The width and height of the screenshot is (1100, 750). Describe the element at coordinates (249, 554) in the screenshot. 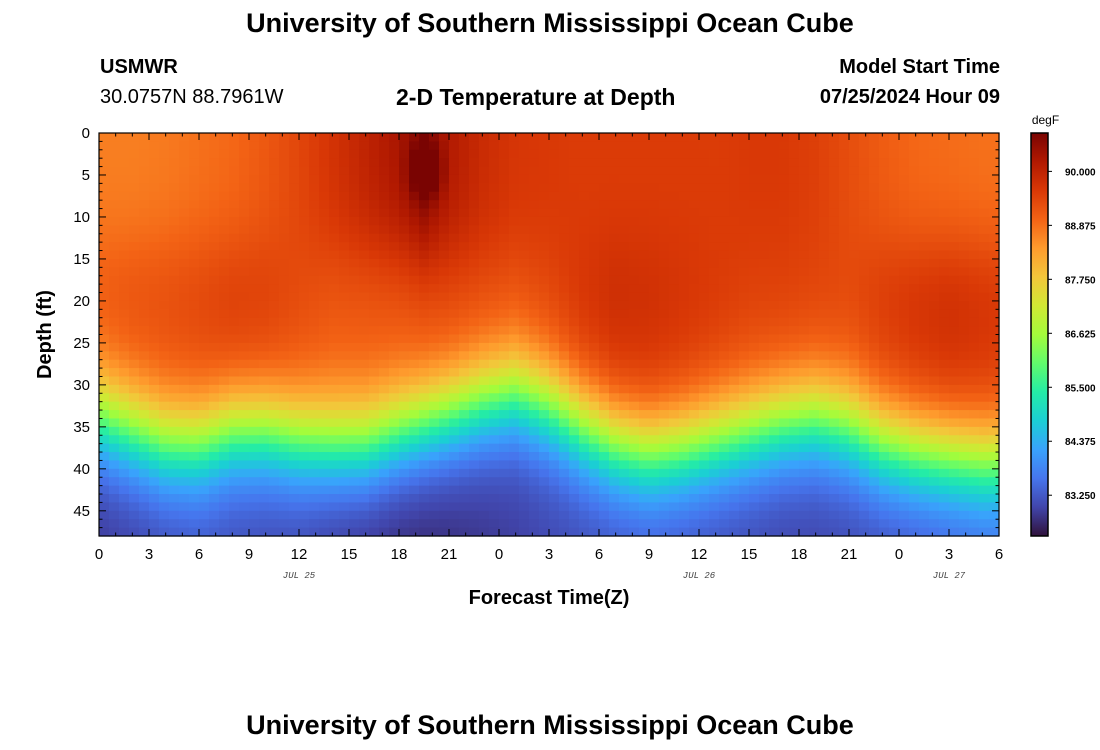

I see `x-tick-label: 9` at that location.